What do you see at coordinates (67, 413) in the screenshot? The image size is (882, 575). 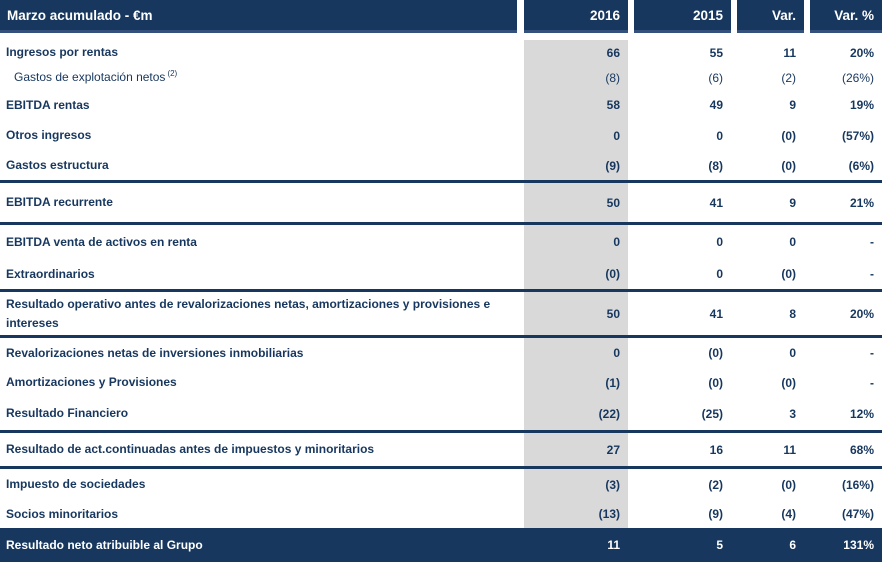 I see `row-label: Resultado Financiero` at bounding box center [67, 413].